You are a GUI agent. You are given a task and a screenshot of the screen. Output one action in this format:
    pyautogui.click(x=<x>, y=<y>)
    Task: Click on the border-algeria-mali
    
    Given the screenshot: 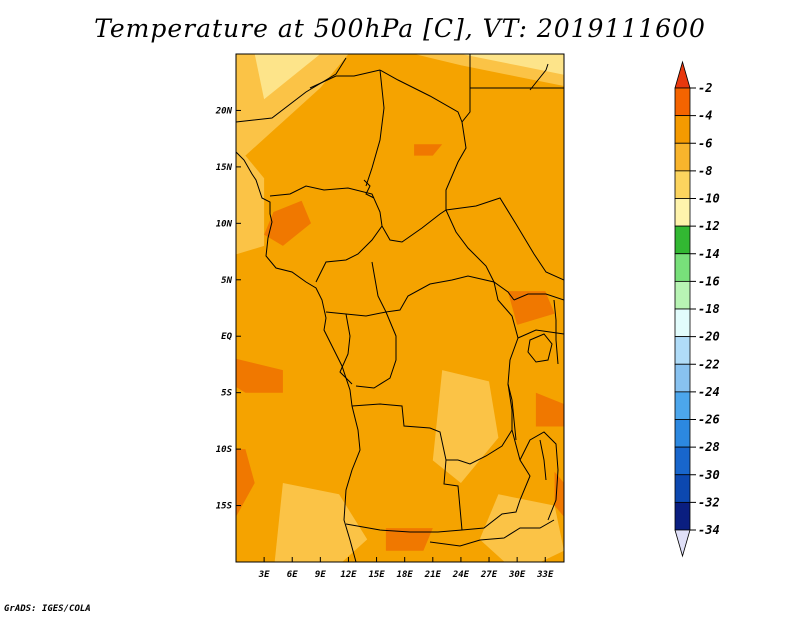 What is the action you would take?
    pyautogui.click(x=345, y=79)
    